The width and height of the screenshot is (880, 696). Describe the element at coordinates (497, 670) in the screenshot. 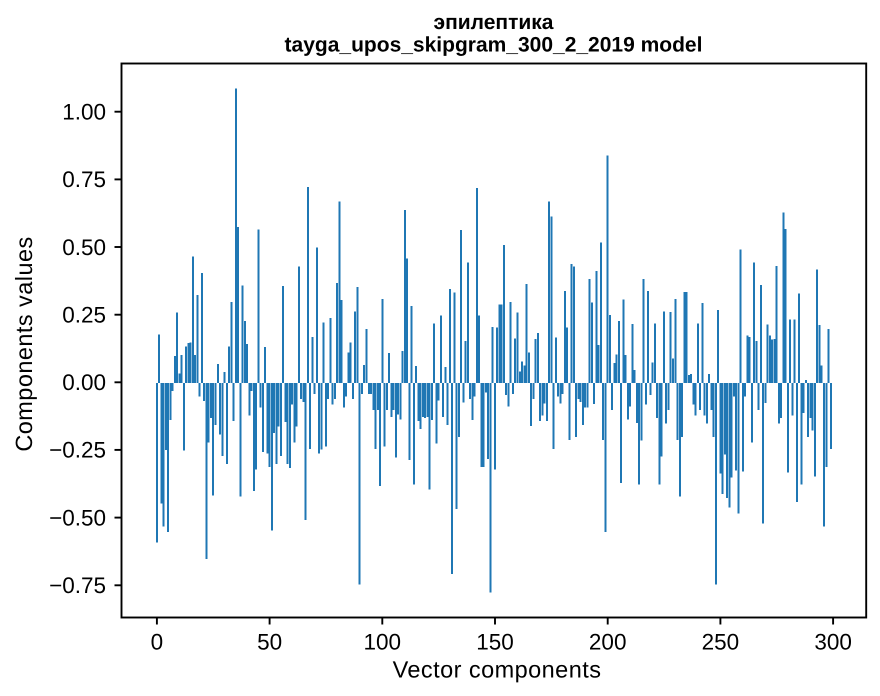

I see `svg-text: Vector components` at that location.